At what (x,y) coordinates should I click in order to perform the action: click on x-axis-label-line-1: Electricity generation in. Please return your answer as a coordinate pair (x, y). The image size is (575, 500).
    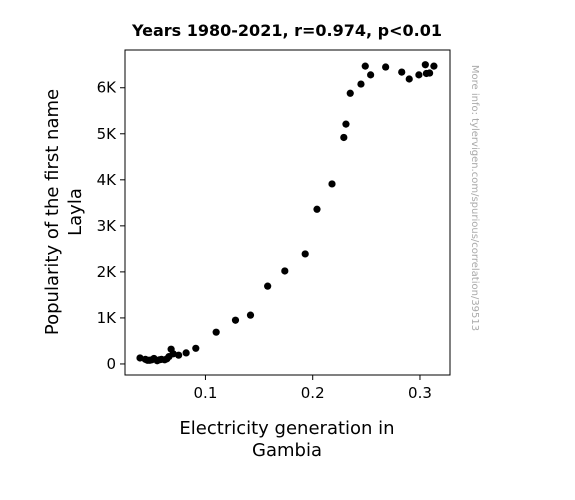
    Looking at the image, I should click on (286, 428).